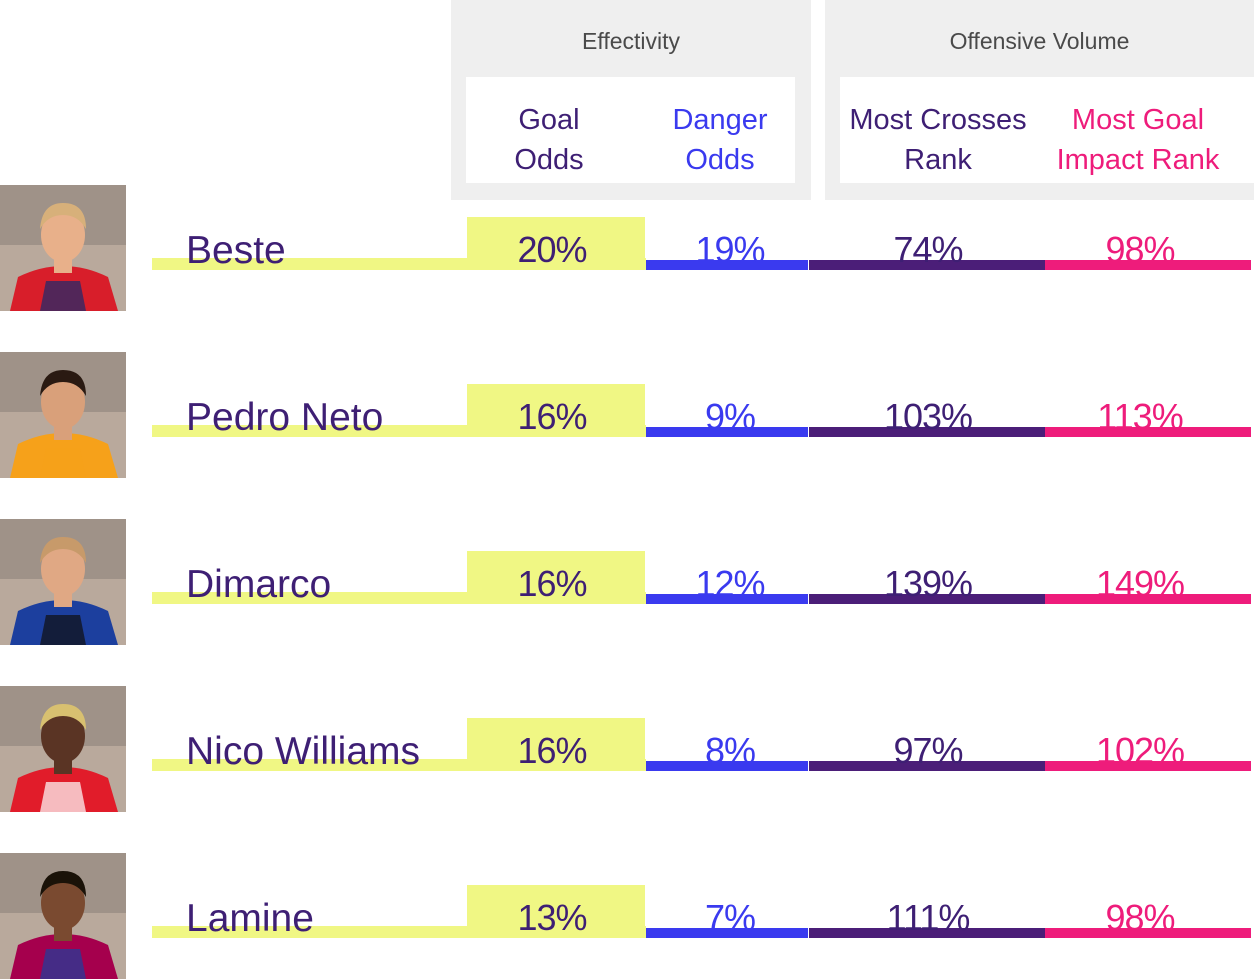 This screenshot has height=979, width=1254. Describe the element at coordinates (552, 917) in the screenshot. I see `goal-odds-value: 13%` at that location.